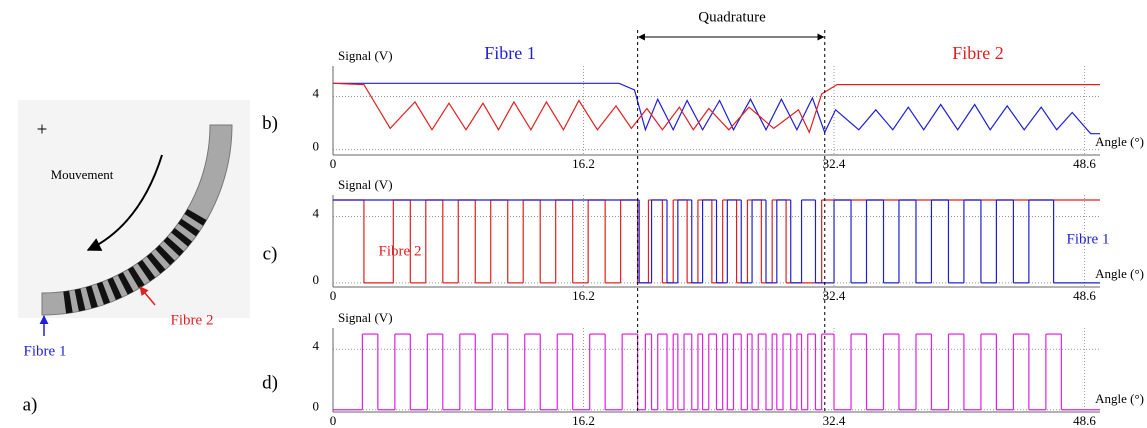 Image resolution: width=1147 pixels, height=428 pixels. Describe the element at coordinates (124, 202) in the screenshot. I see `movement-arrow` at that location.